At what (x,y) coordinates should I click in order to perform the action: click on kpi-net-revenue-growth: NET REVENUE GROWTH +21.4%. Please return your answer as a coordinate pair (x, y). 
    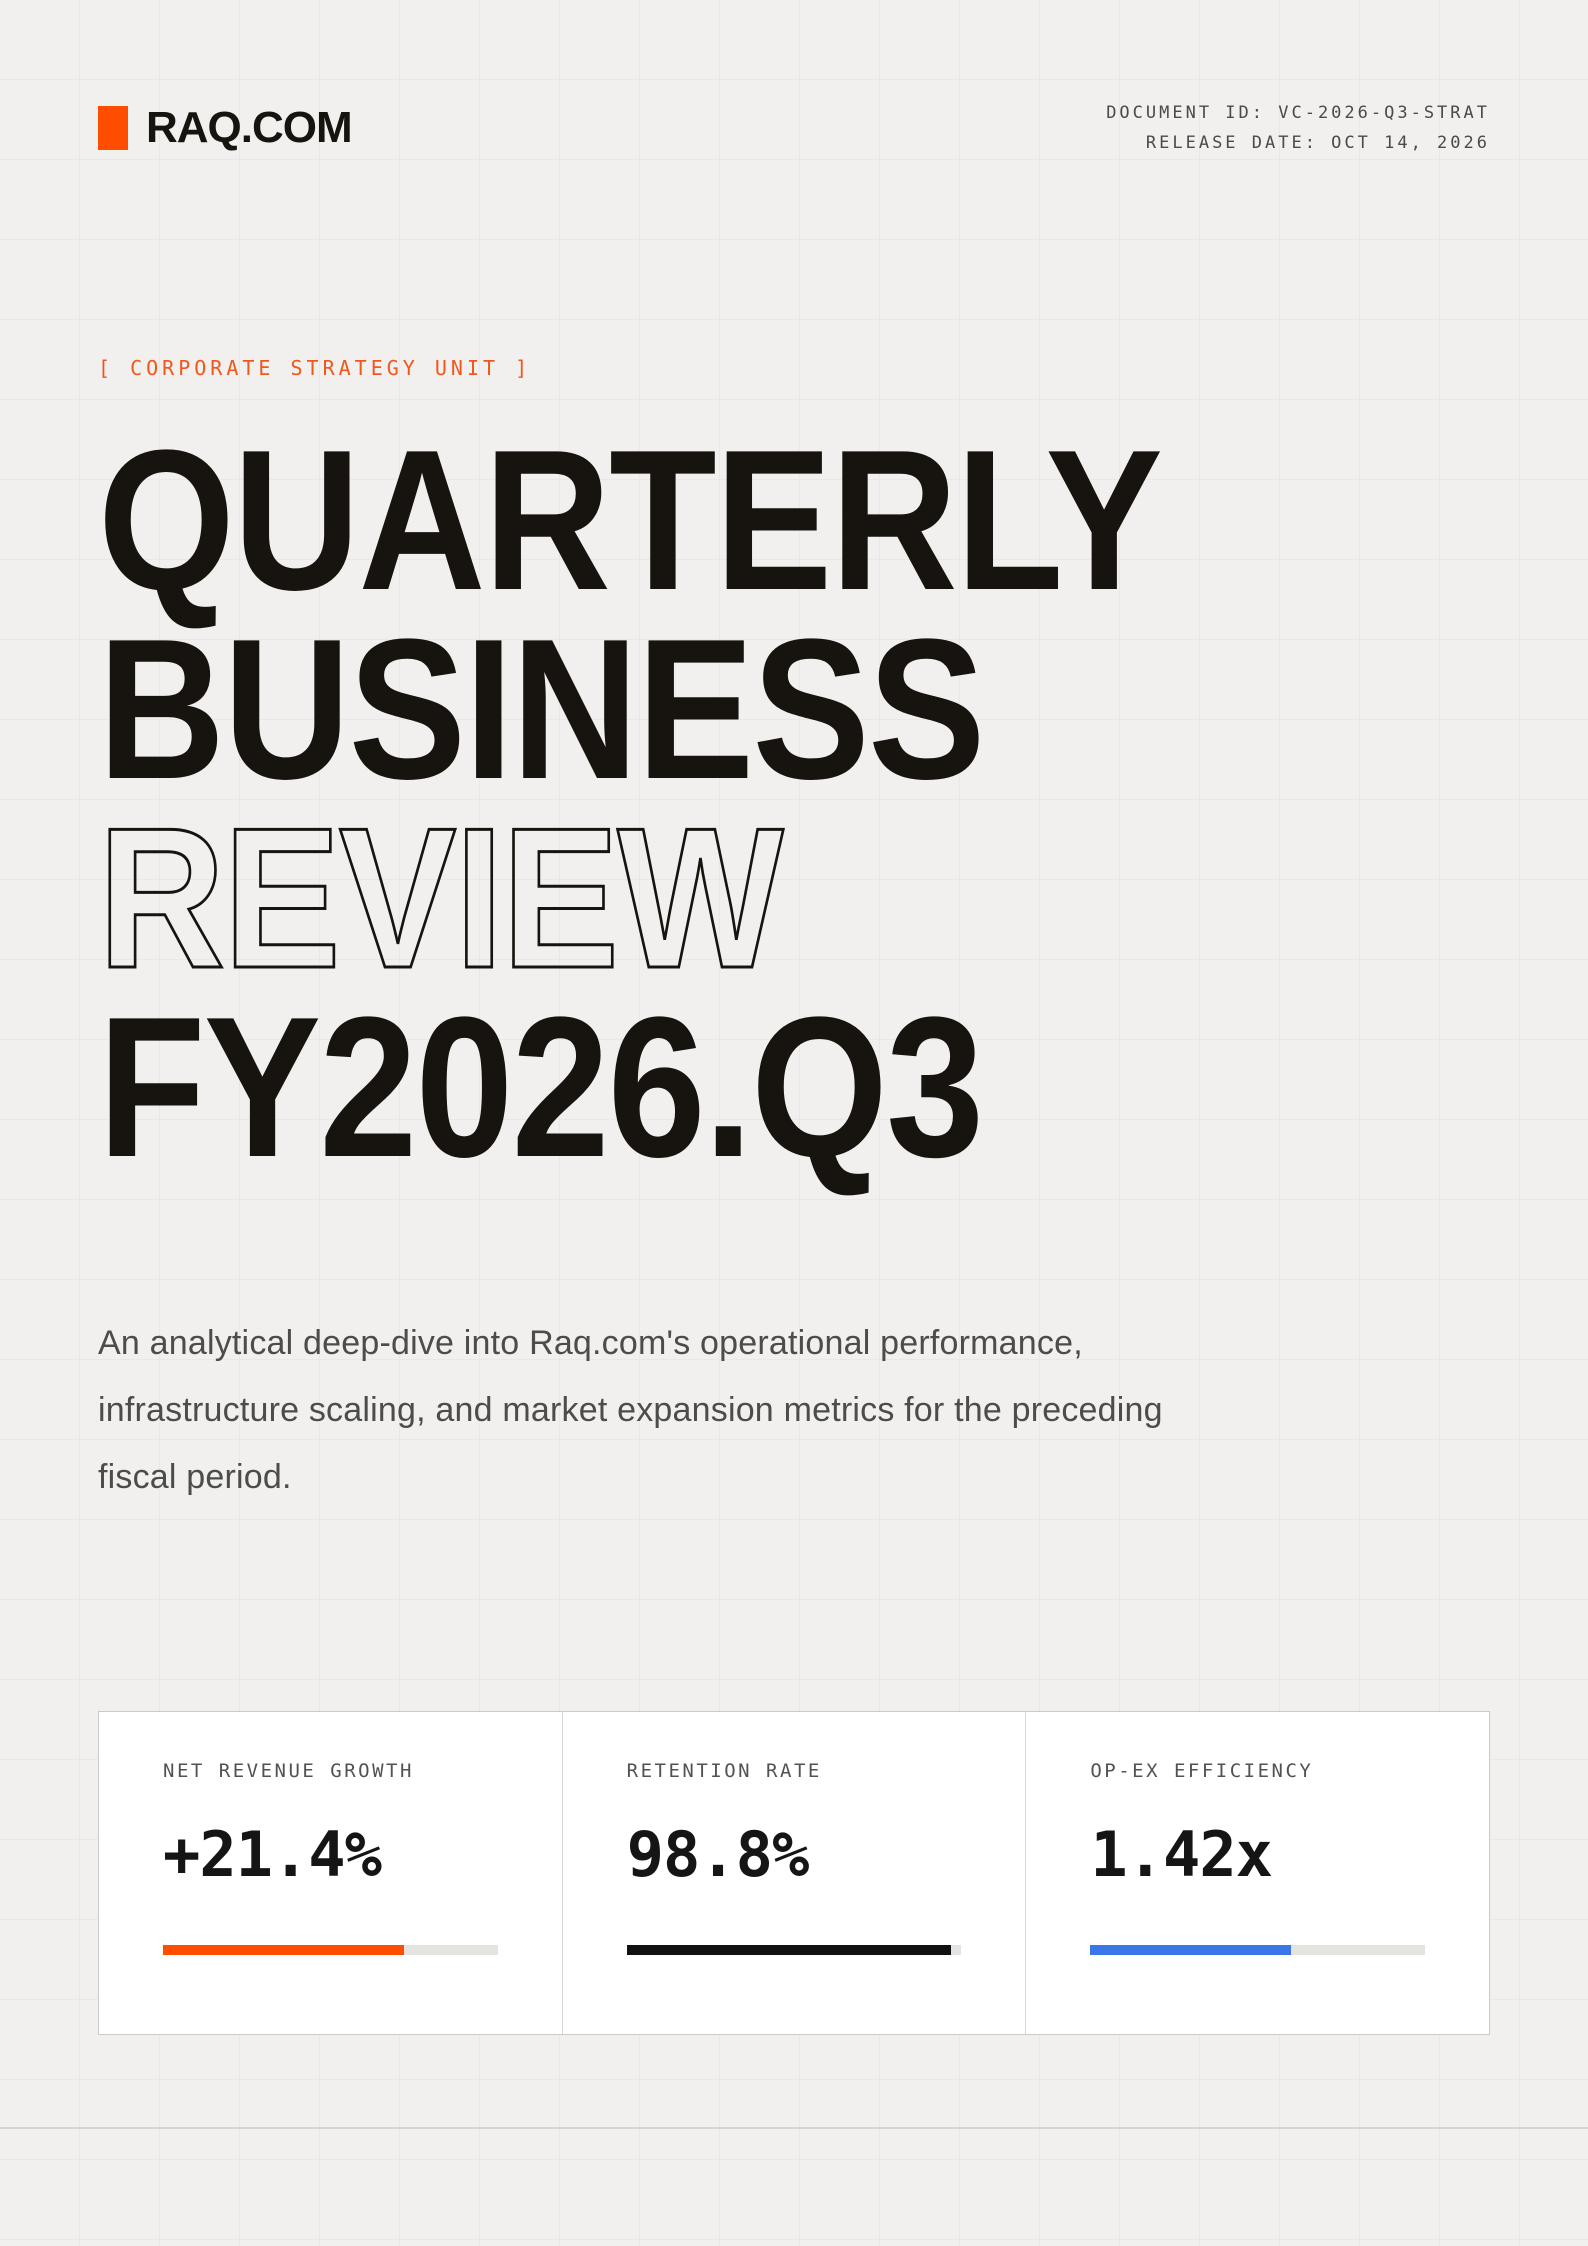
    Looking at the image, I should click on (330, 1873).